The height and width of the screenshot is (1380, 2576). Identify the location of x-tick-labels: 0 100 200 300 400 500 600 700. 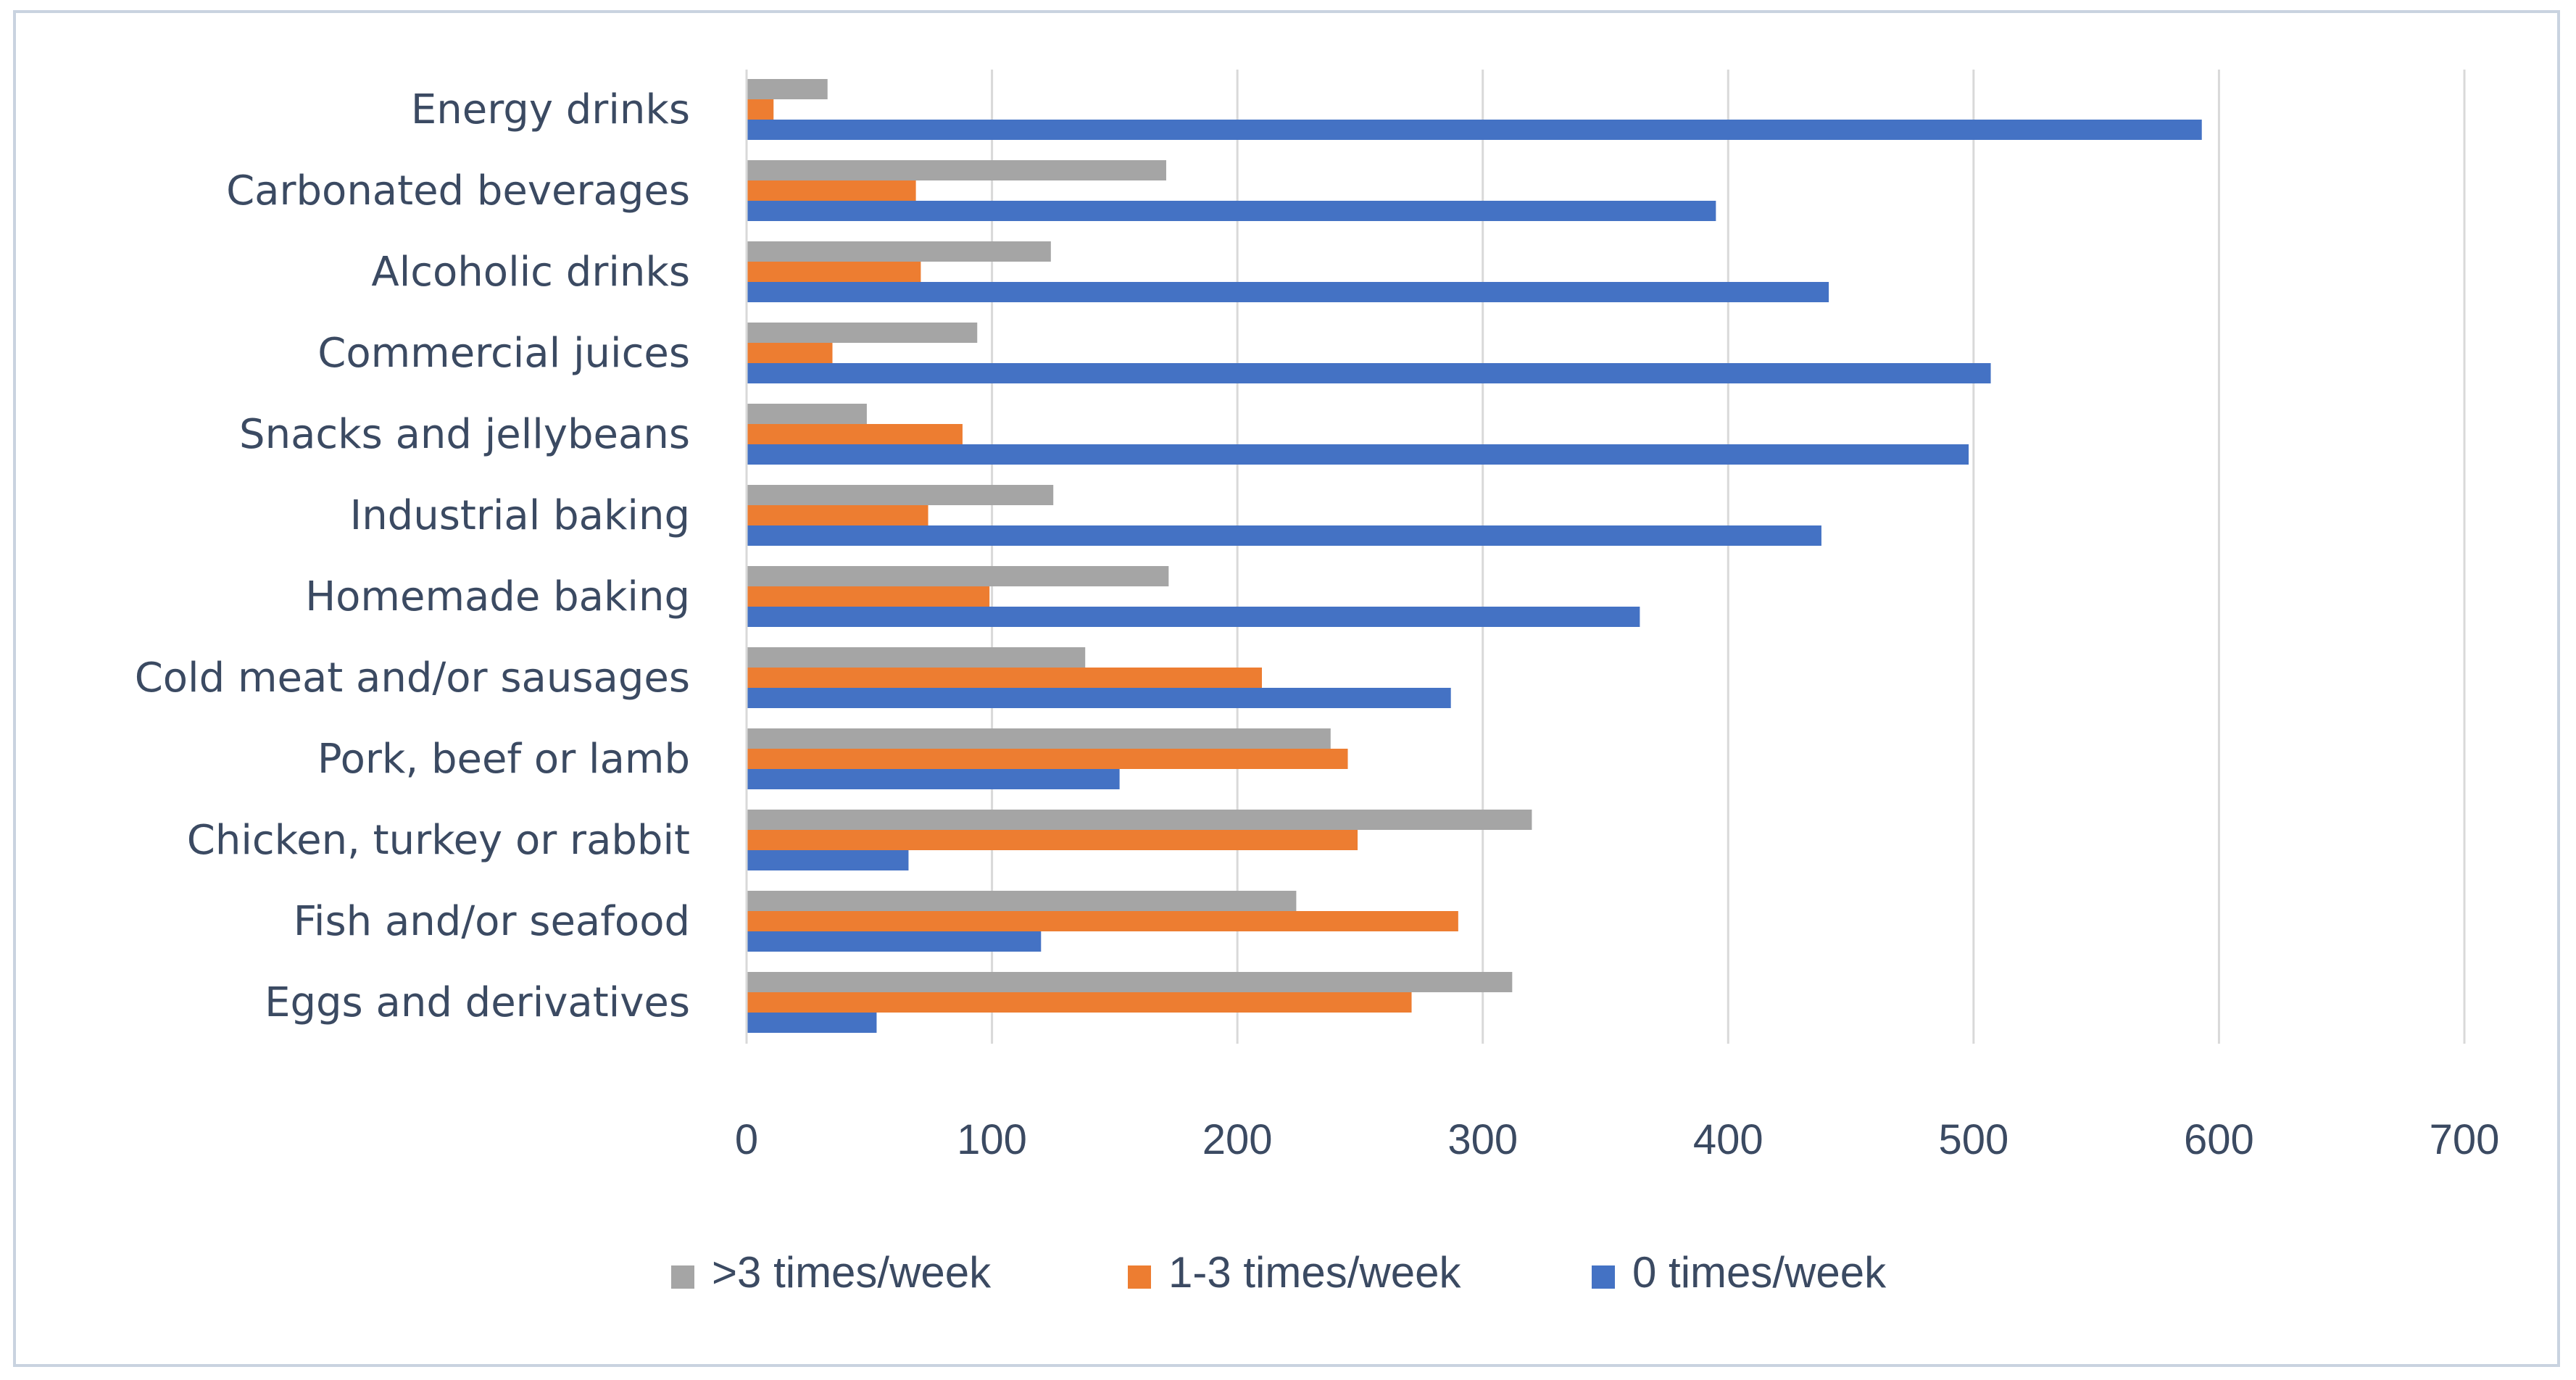
(1617, 1139).